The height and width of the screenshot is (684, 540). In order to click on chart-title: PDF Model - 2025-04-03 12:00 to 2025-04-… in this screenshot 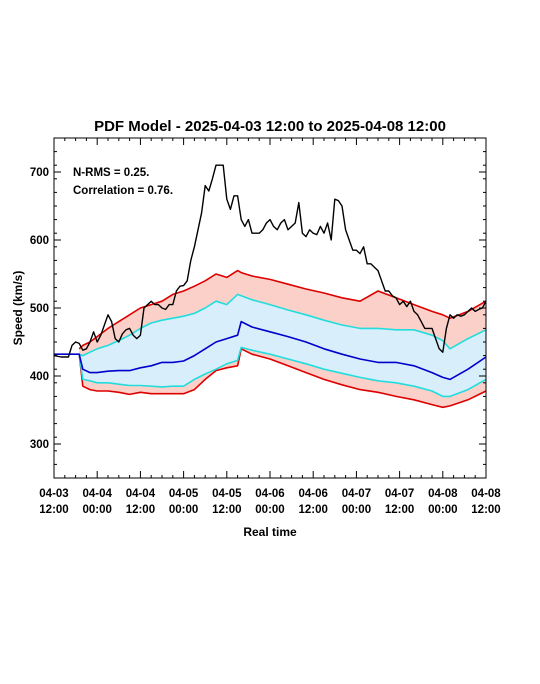, I will do `click(270, 126)`.